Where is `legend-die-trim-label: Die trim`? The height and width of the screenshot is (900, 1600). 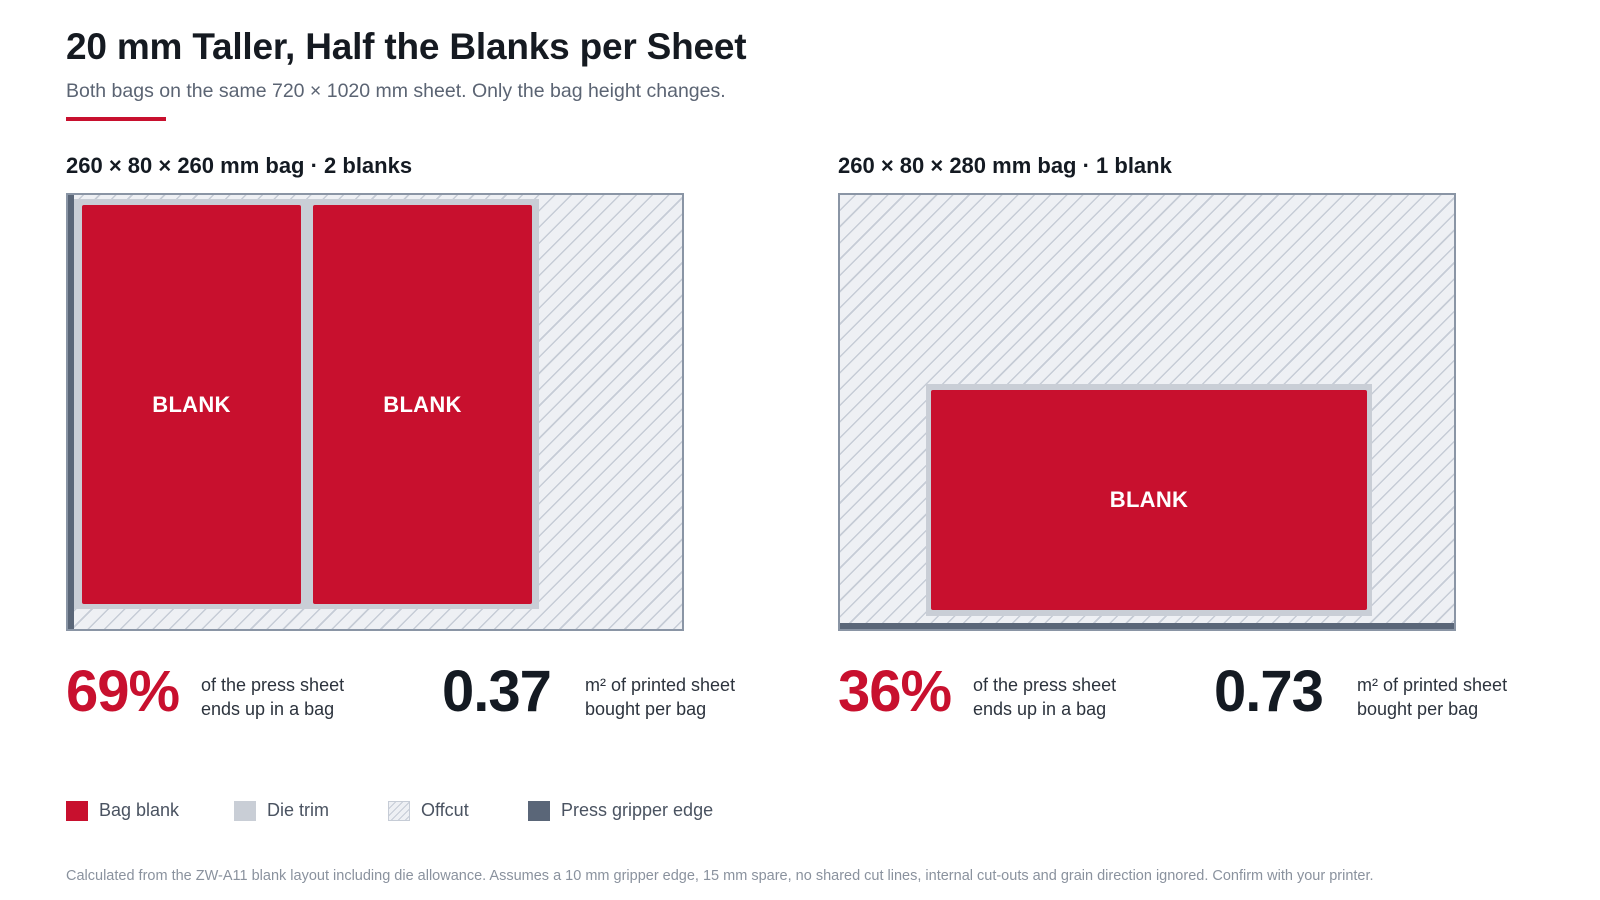 legend-die-trim-label: Die trim is located at coordinates (298, 810).